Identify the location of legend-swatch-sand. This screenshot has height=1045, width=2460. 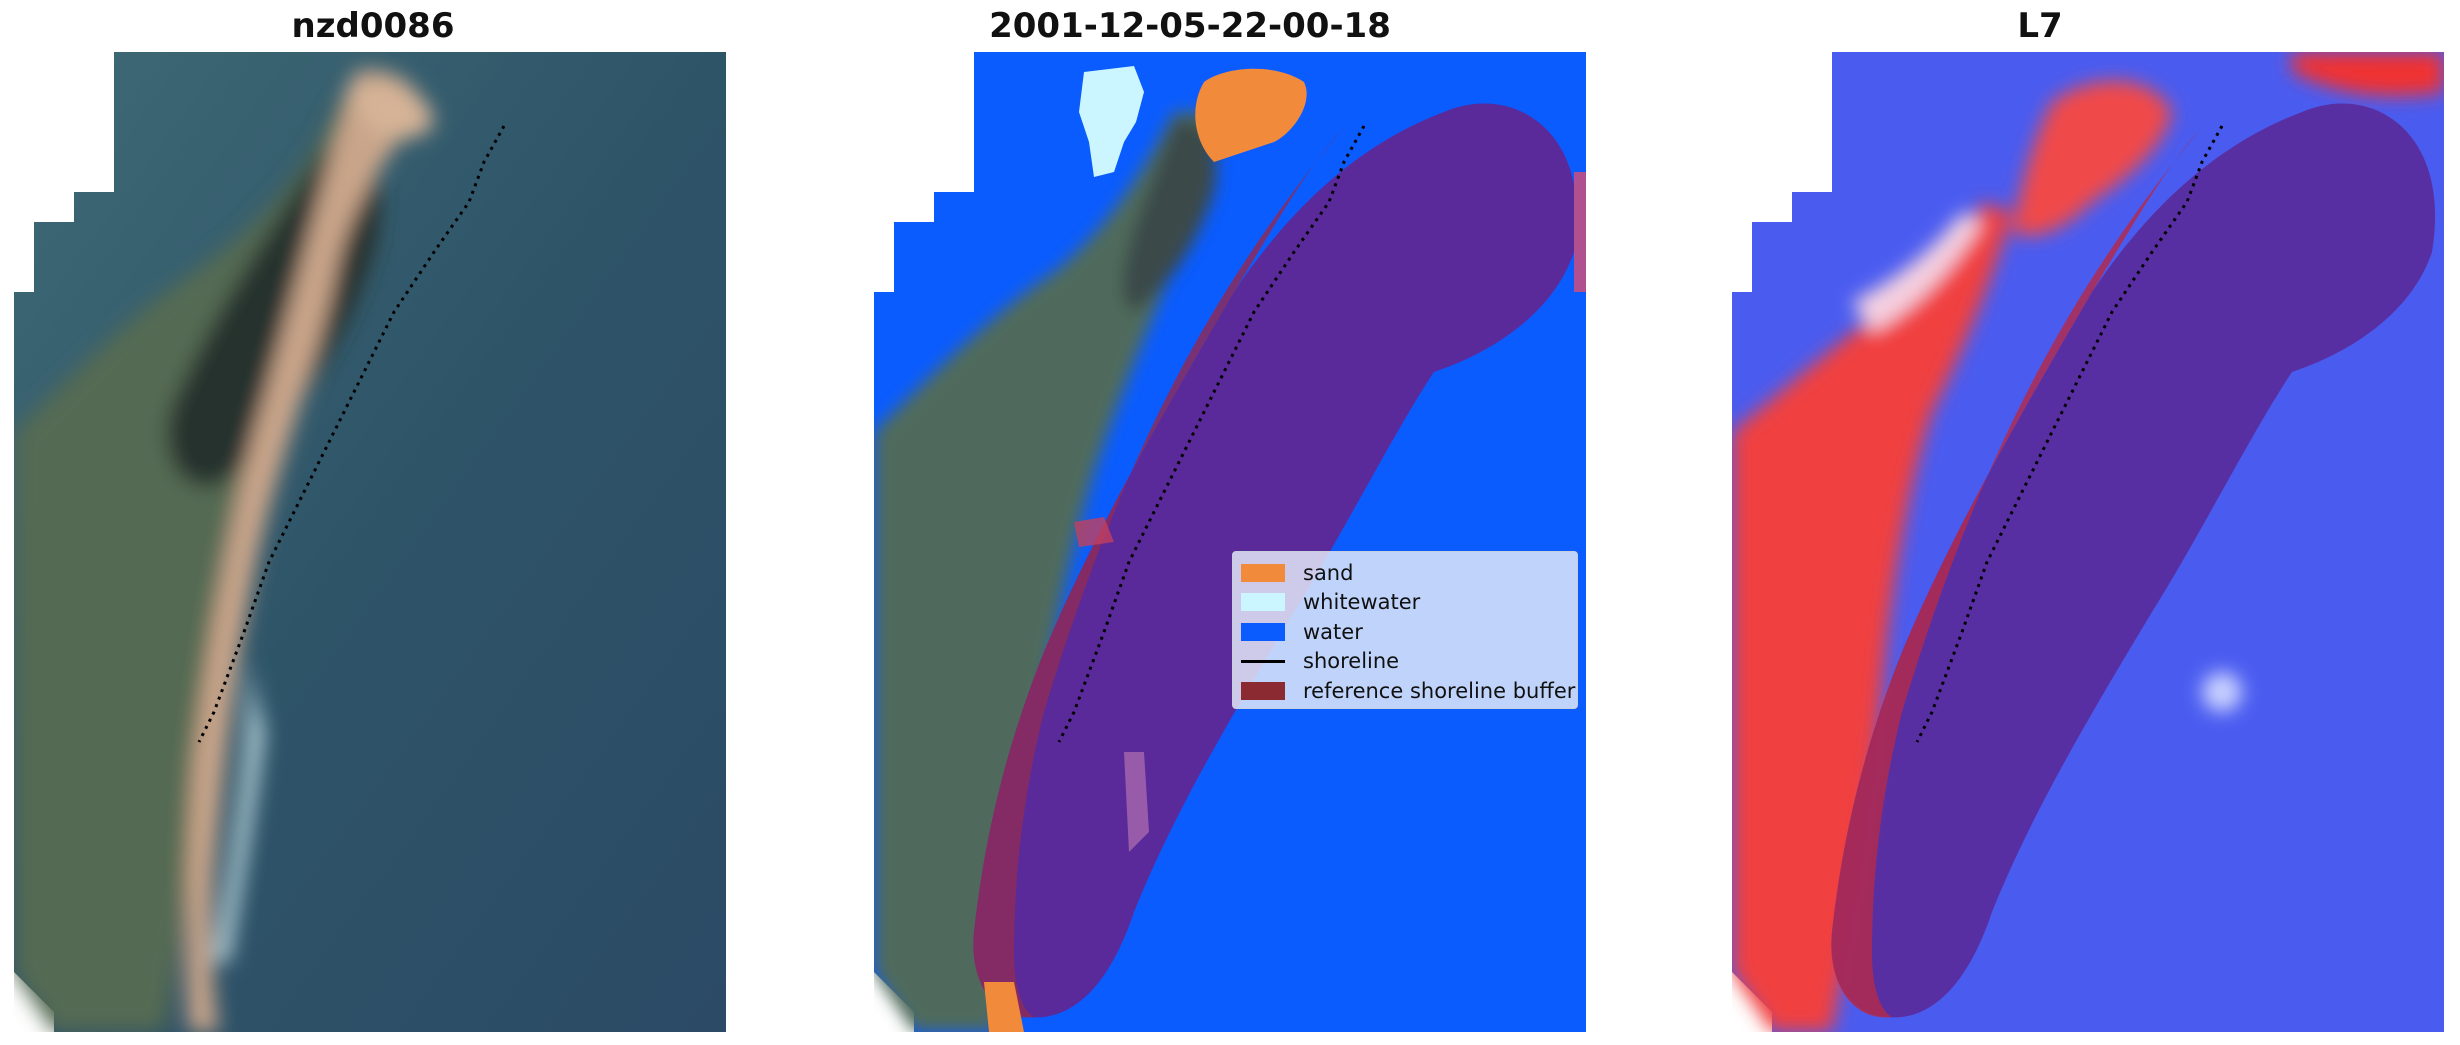
(1263, 572).